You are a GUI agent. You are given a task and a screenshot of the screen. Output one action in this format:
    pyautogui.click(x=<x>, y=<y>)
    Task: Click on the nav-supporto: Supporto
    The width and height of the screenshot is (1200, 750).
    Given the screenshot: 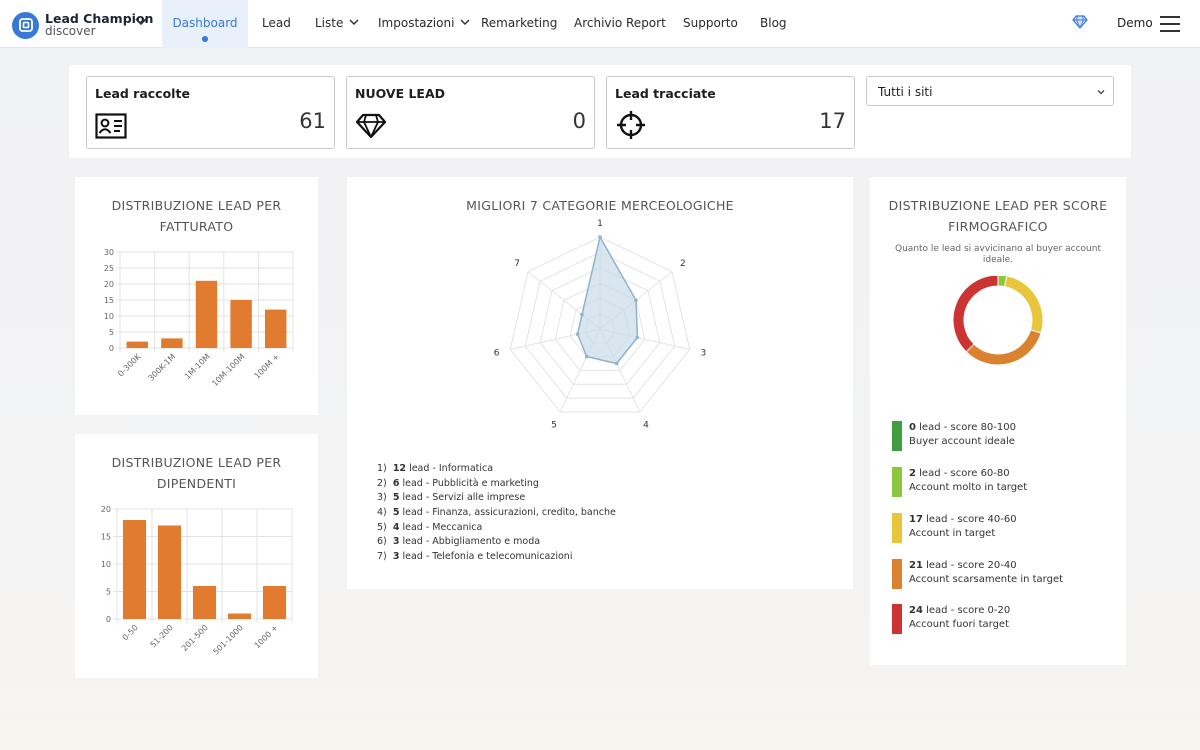 What is the action you would take?
    pyautogui.click(x=710, y=24)
    